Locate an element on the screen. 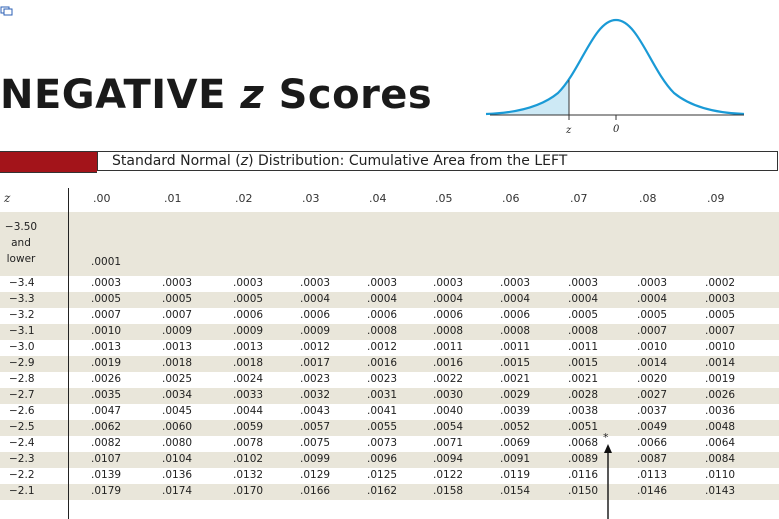 The width and height of the screenshot is (779, 519). up-arrow-icon is located at coordinates (608, 481).